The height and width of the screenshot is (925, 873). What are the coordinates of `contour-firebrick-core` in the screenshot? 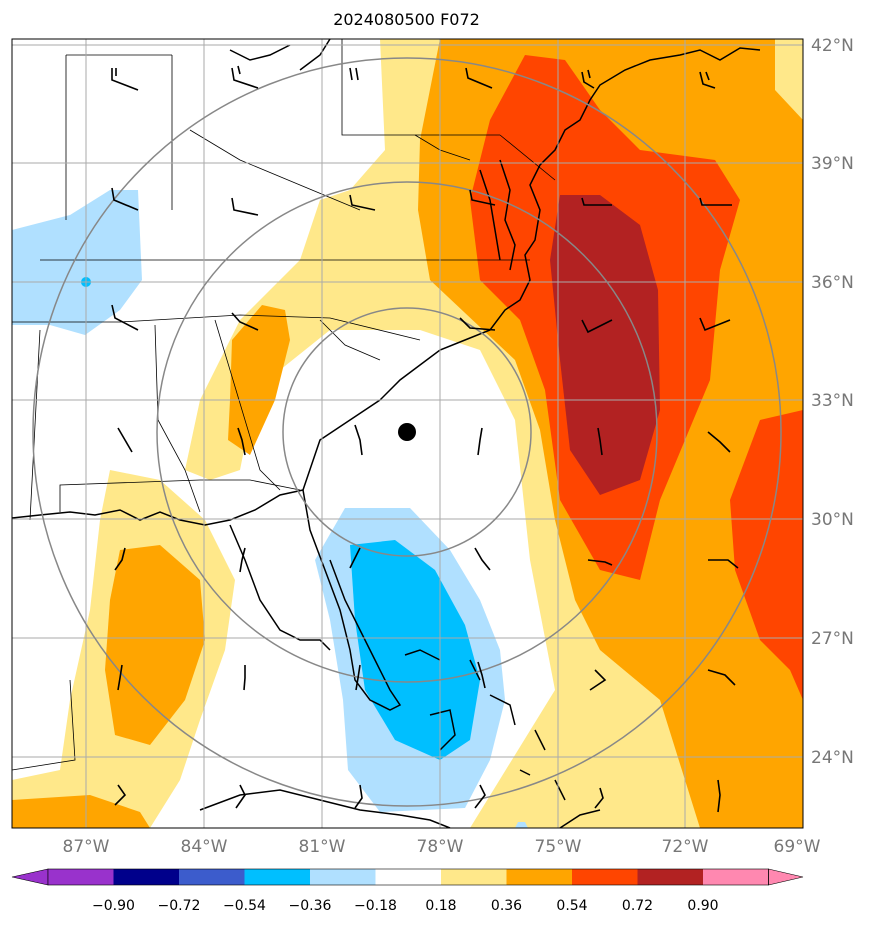 It's located at (605, 345).